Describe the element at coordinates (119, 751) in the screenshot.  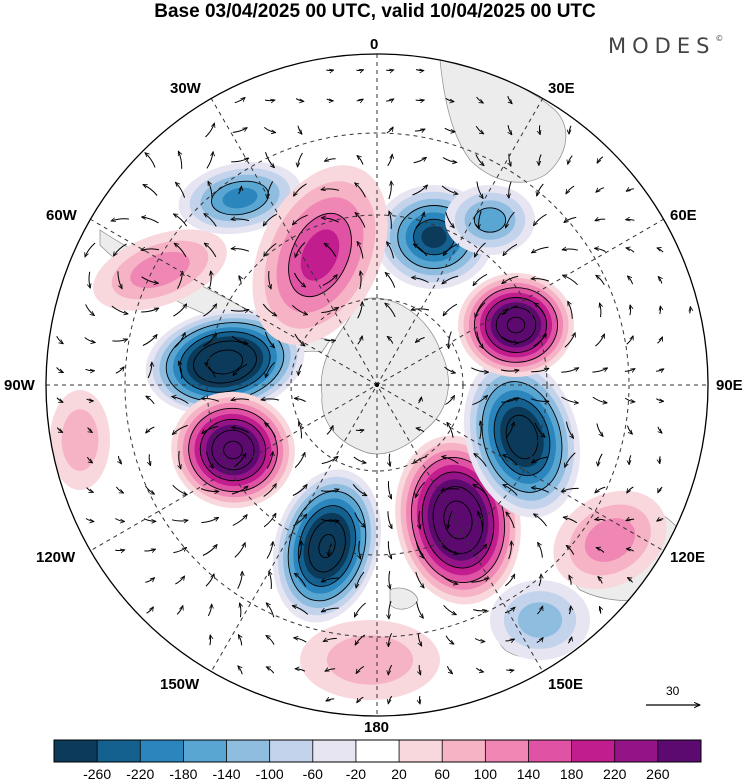
I see `colorbar-swatch` at that location.